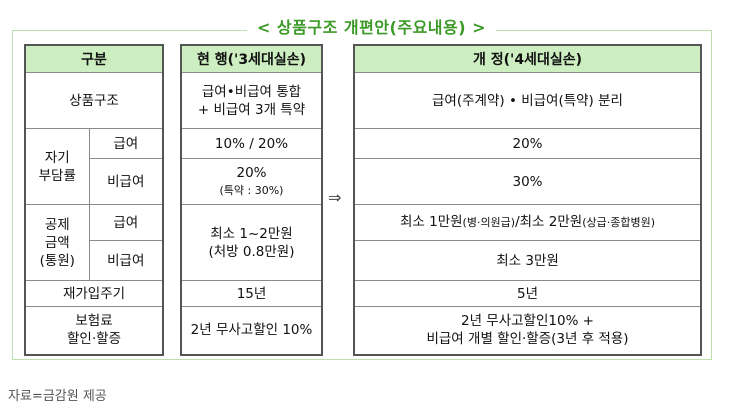 This screenshot has width=743, height=415. What do you see at coordinates (251, 143) in the screenshot?
I see `current-self-burden-coverage: 10% / 20%` at bounding box center [251, 143].